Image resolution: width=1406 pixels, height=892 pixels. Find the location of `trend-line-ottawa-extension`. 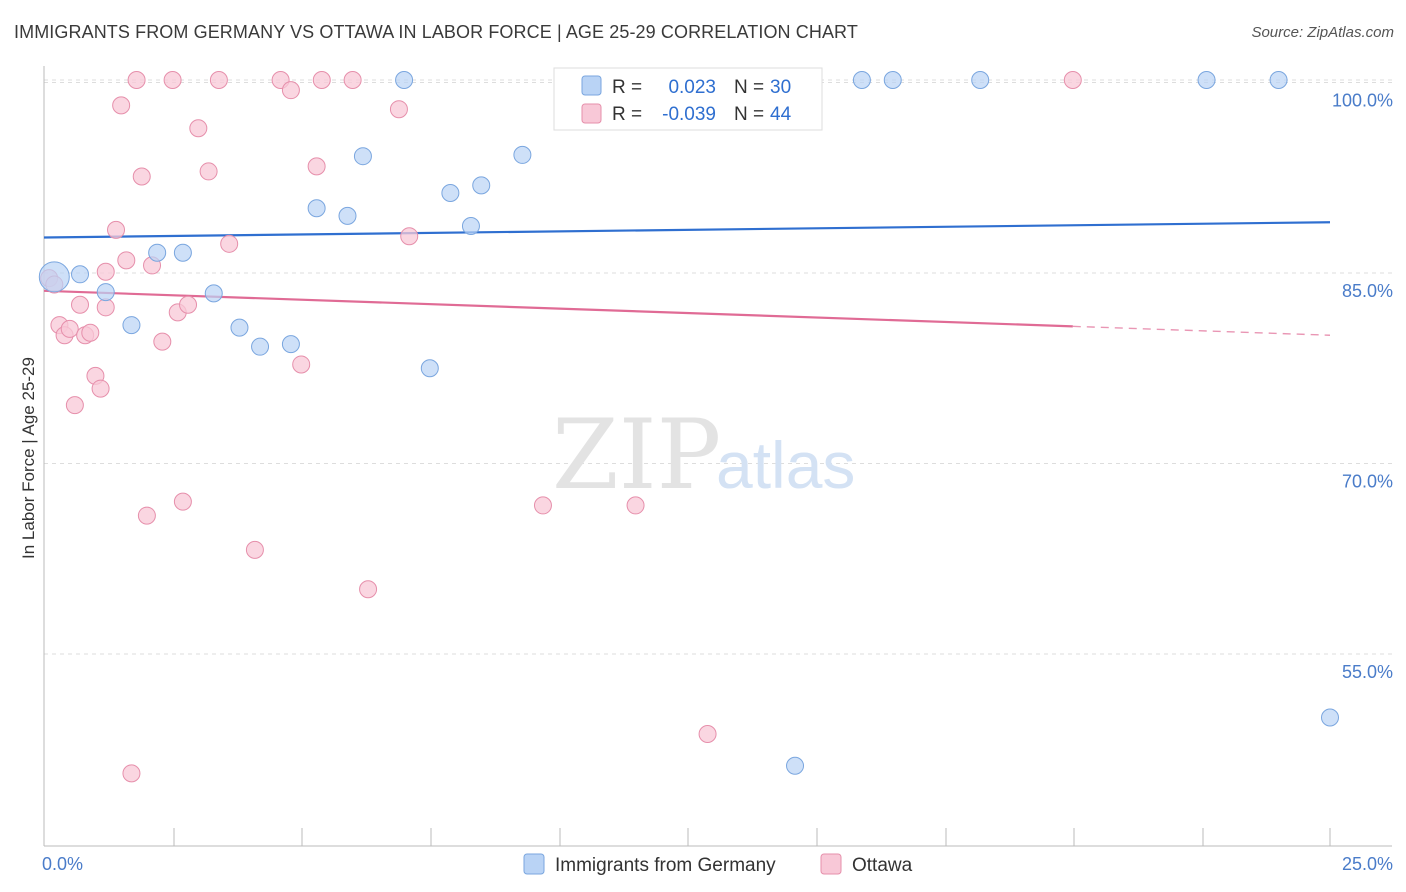

trend-line-ottawa-extension is located at coordinates (1201, 330).